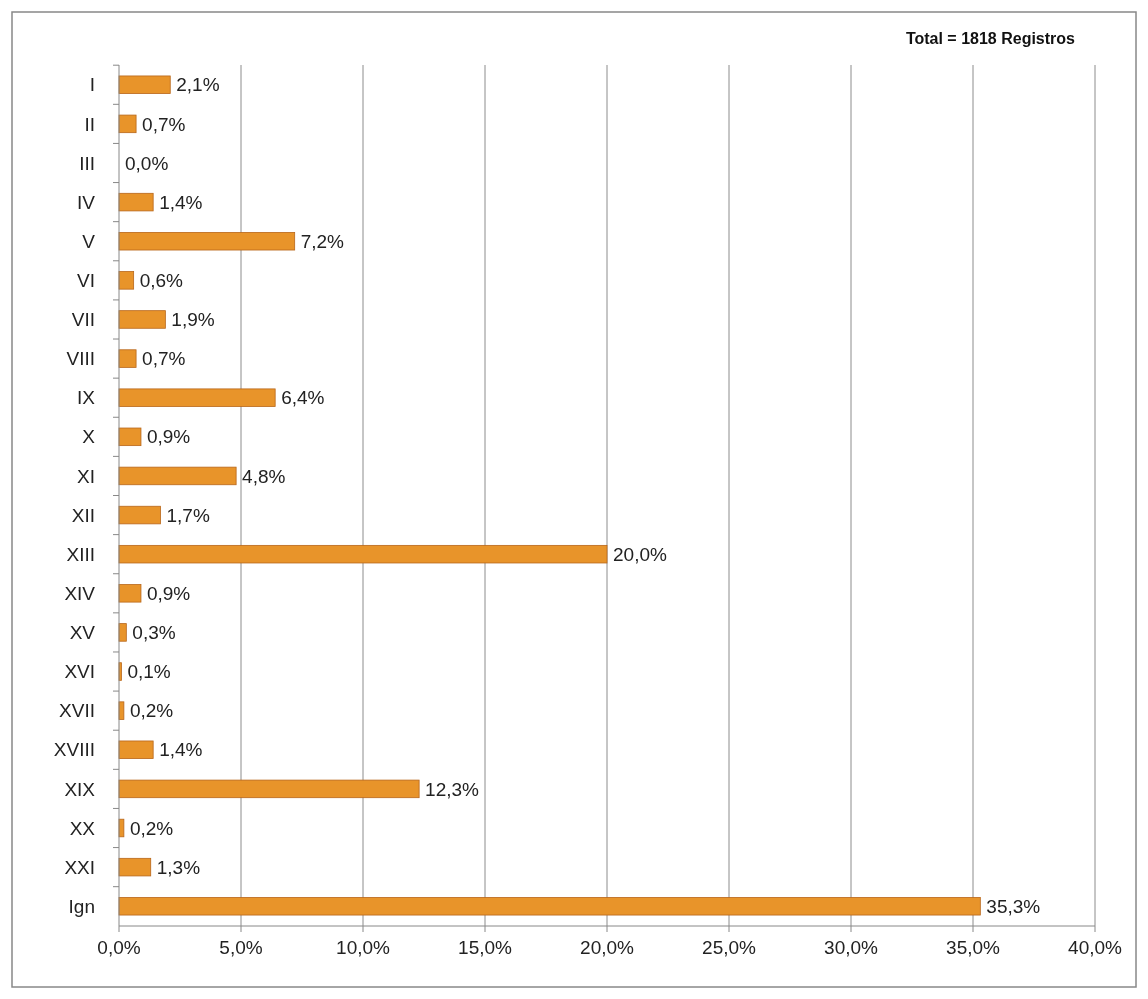  Describe the element at coordinates (82, 633) in the screenshot. I see `y-tick-label: XV` at that location.